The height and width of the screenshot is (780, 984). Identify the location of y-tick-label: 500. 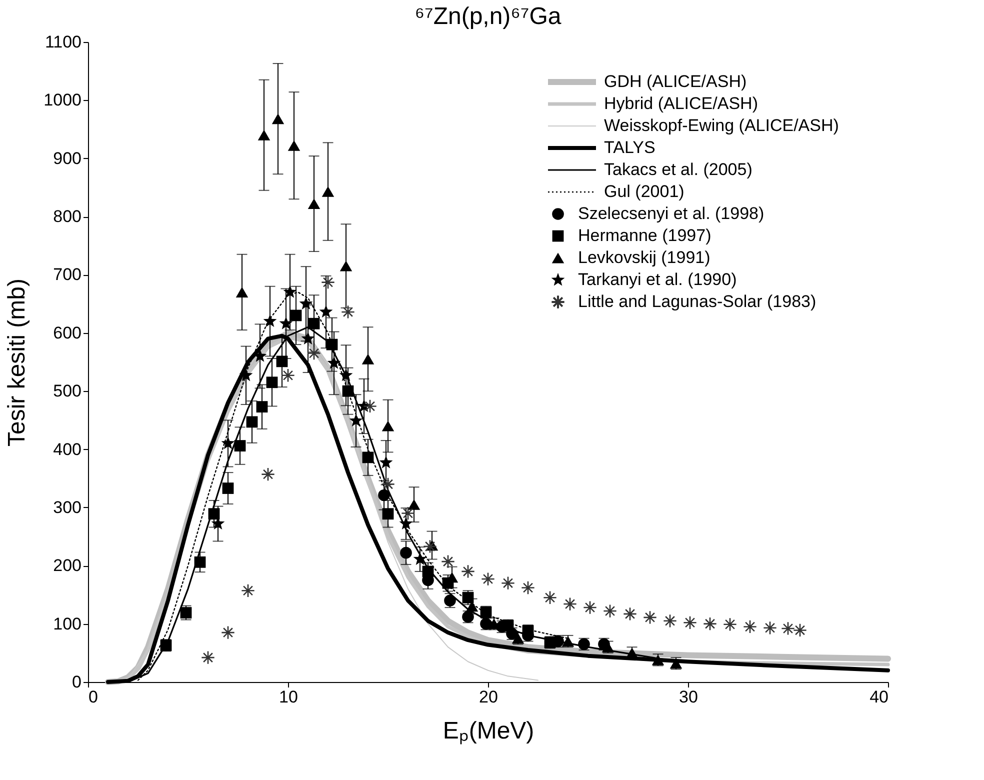
(67, 391).